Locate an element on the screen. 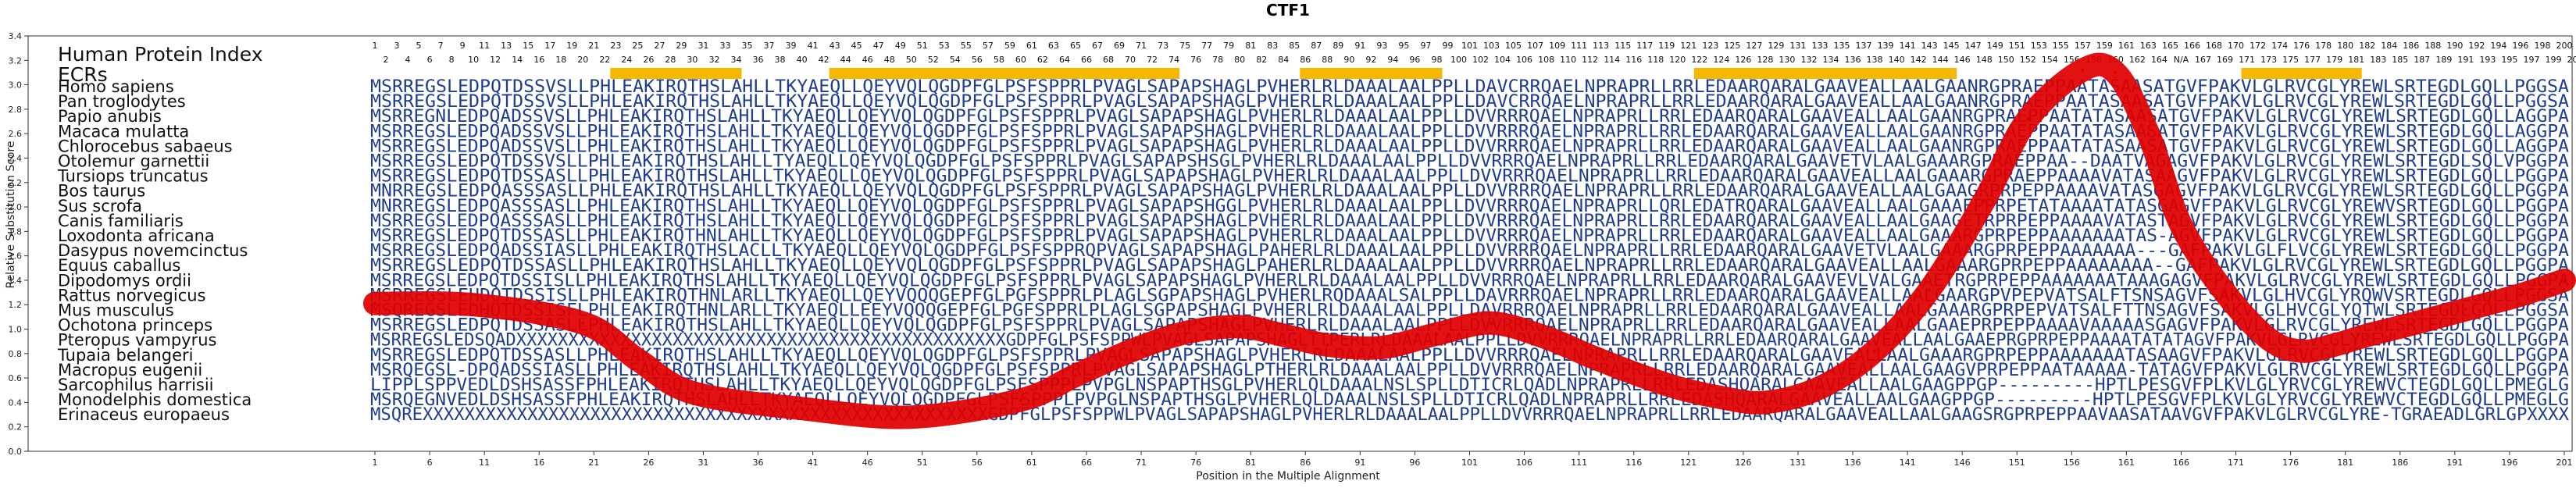 The height and width of the screenshot is (488, 2576). human-index-odd: 69 is located at coordinates (1119, 46).